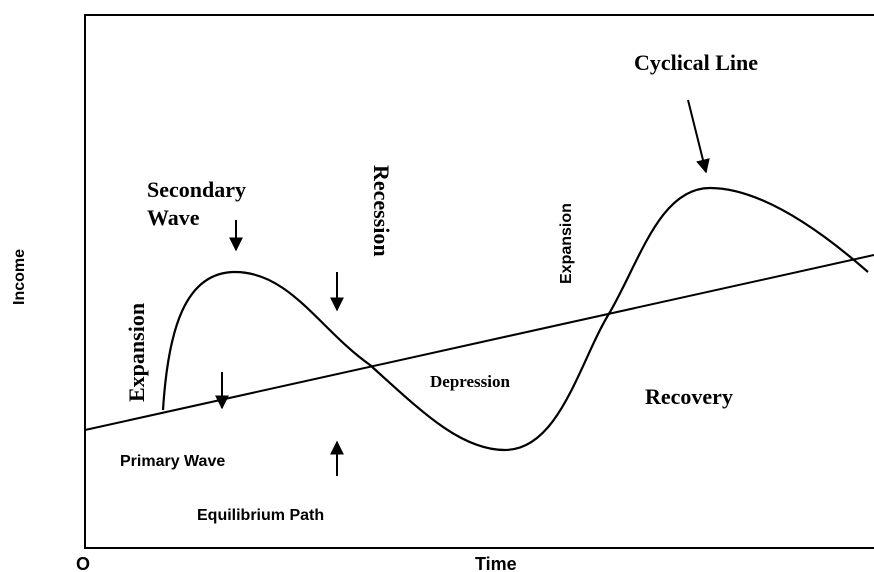  I want to click on x-axis-label: Time, so click(496, 563).